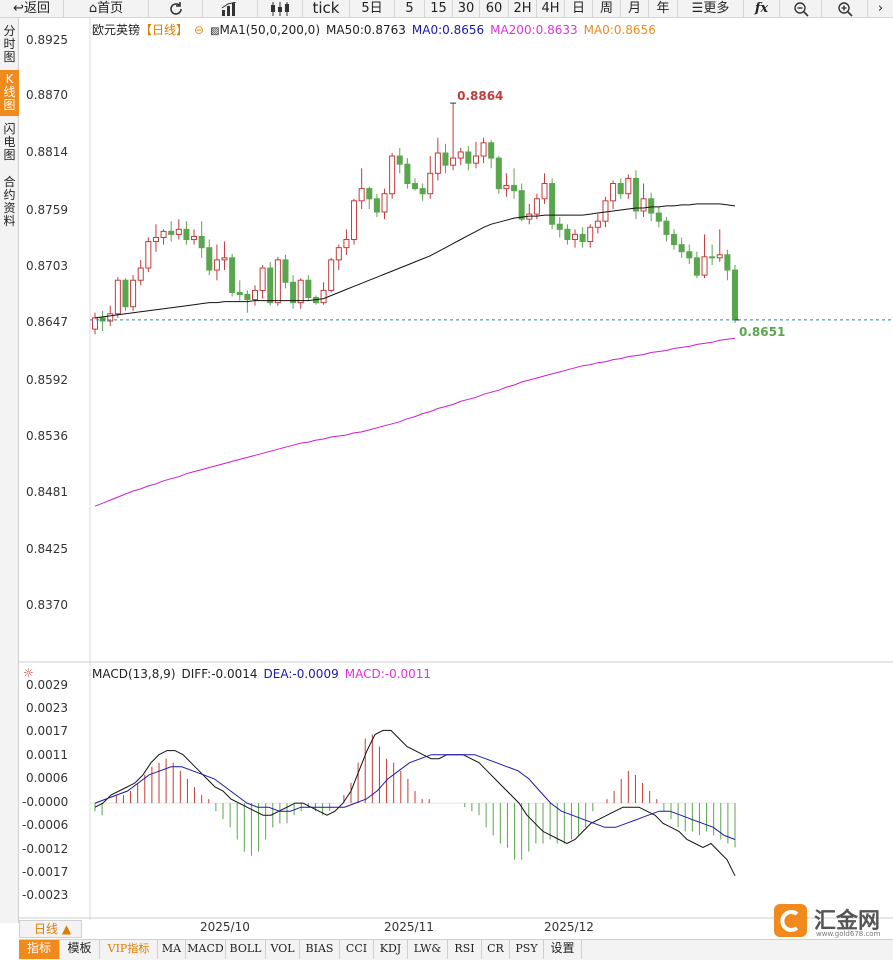 The height and width of the screenshot is (960, 893). Describe the element at coordinates (219, 674) in the screenshot. I see `macd-diff: DIFF:-0.0014` at that location.